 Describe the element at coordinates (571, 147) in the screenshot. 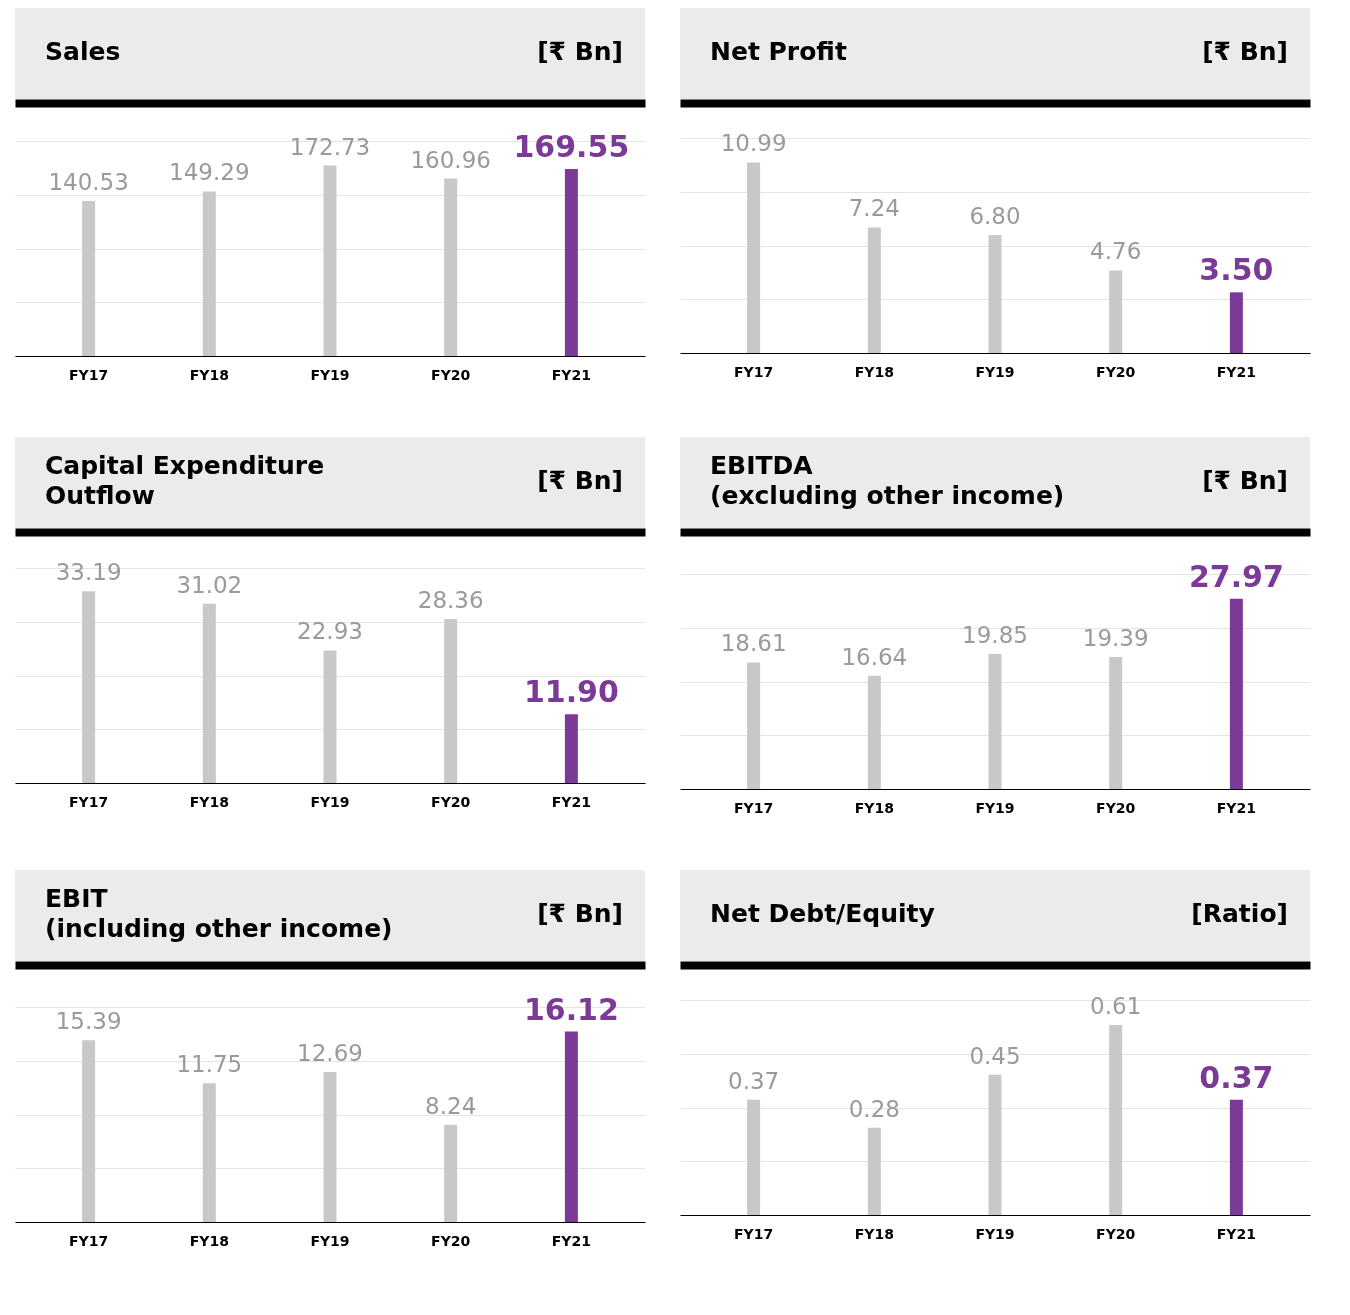

I see `data-label: 169.55` at that location.